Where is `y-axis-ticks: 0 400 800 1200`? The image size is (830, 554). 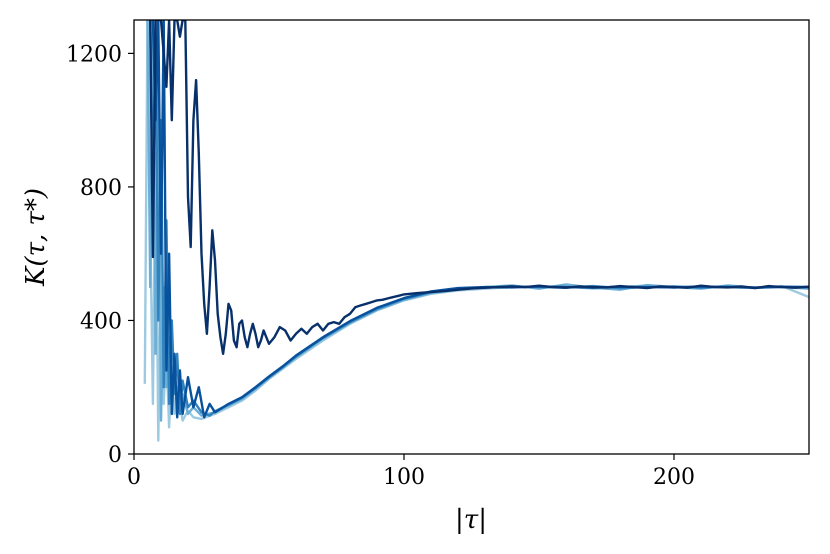
y-axis-ticks: 0 400 800 1200 is located at coordinates (100, 255).